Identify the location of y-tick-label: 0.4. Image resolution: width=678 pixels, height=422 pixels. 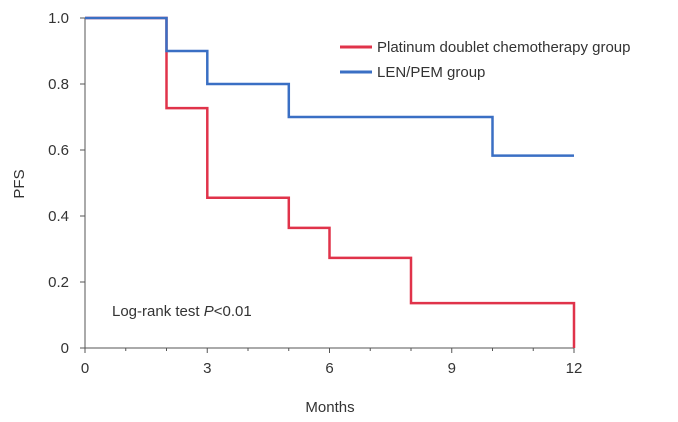
(58, 216).